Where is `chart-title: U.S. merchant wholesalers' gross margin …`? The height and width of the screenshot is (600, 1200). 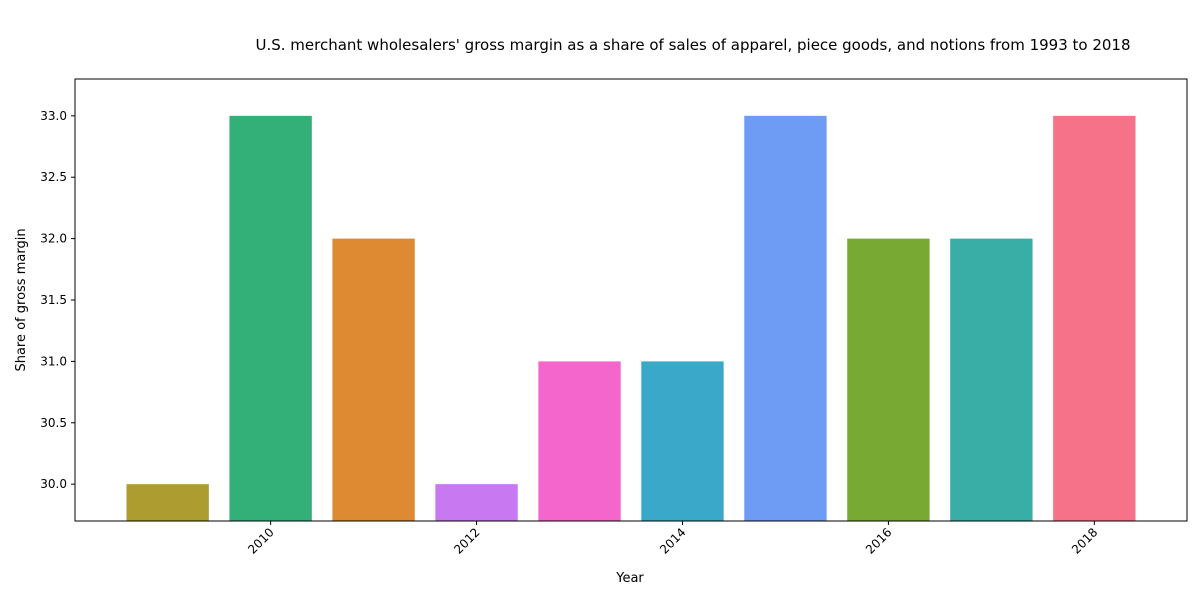 chart-title: U.S. merchant wholesalers' gross margin … is located at coordinates (692, 45).